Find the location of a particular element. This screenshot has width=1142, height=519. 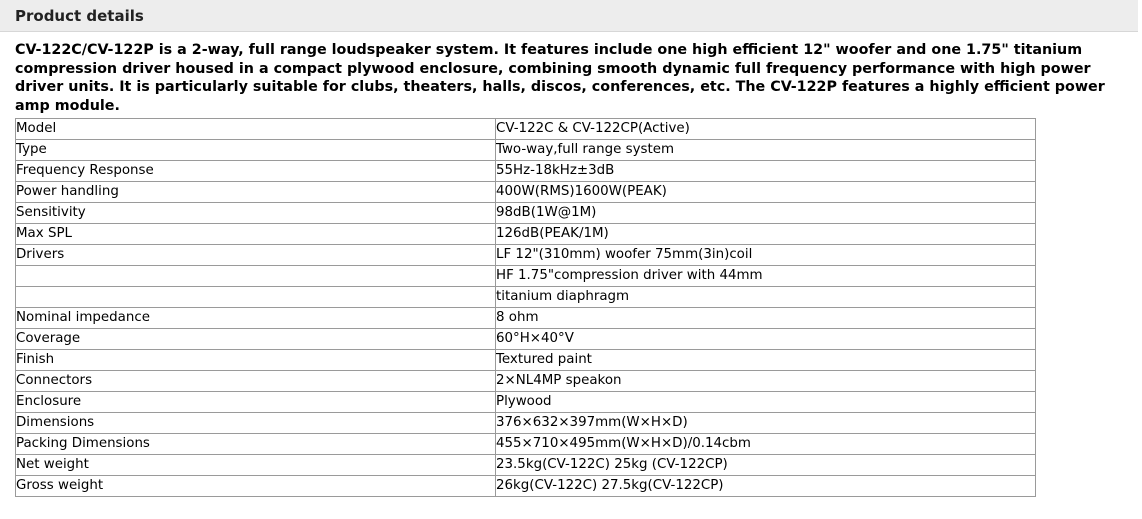

table-row: Type Two-way,full range system is located at coordinates (525, 150).